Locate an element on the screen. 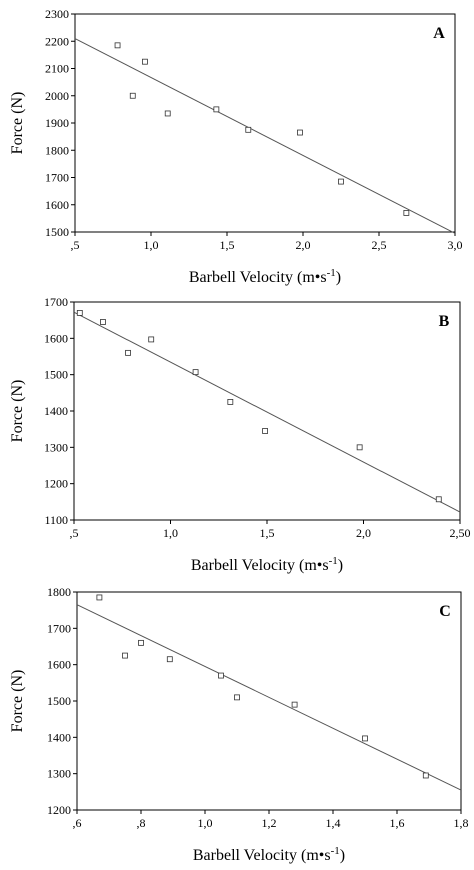 The width and height of the screenshot is (474, 870). y-tick-label: 2000 is located at coordinates (57, 96).